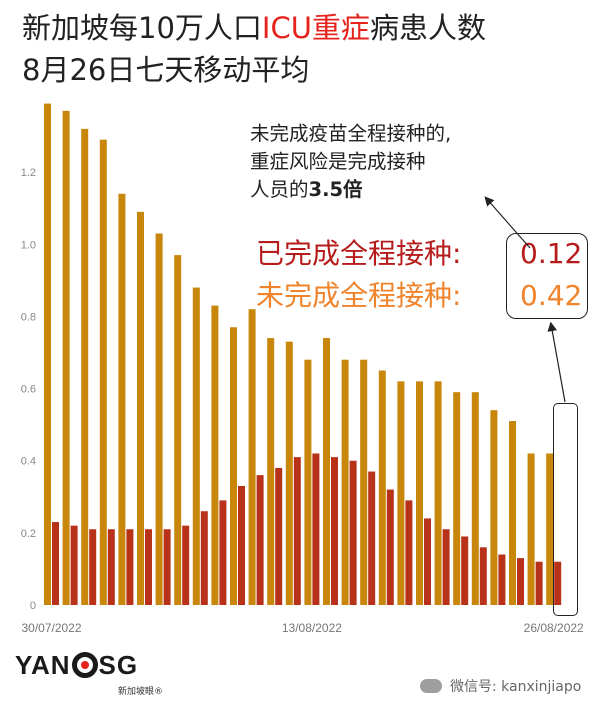  I want to click on stat-unvaccinated: 未完成全程接种: 0.42, so click(419, 296).